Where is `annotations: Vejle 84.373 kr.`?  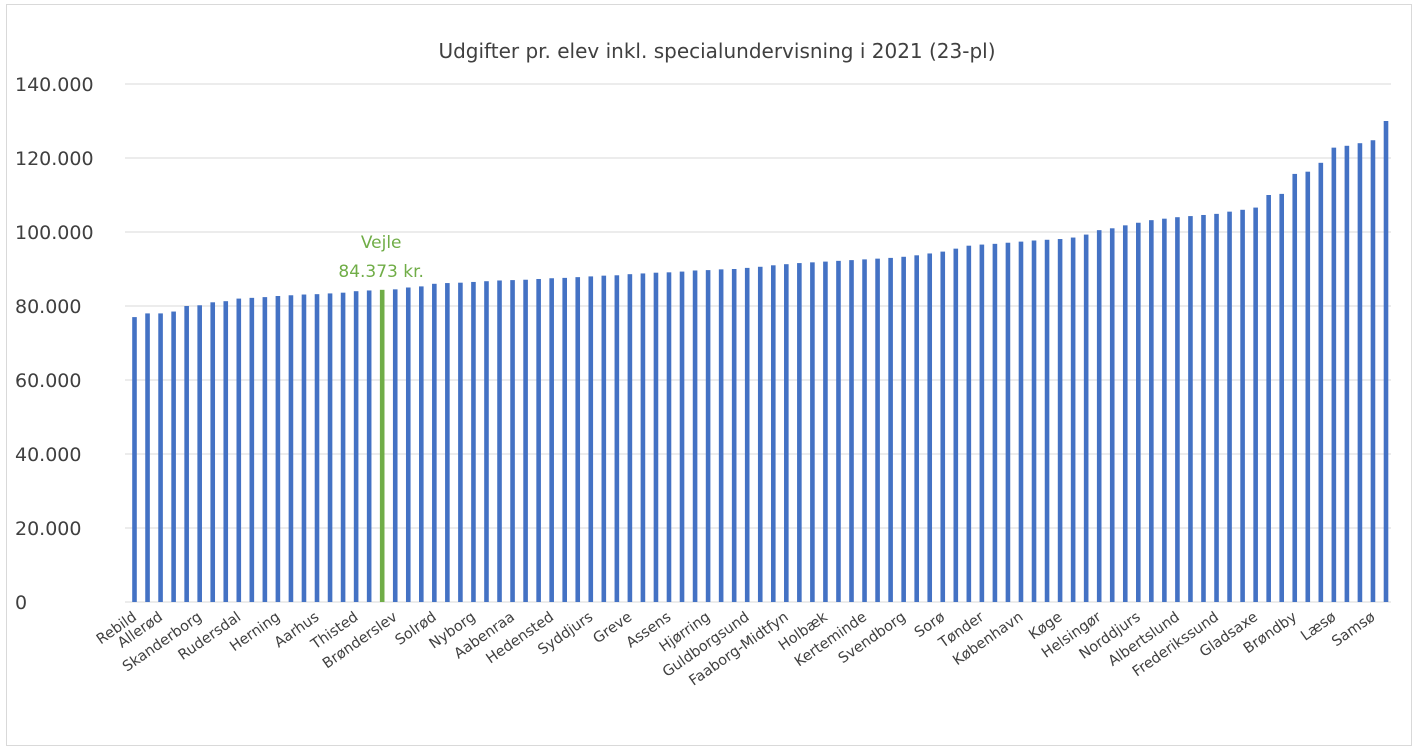
annotations: Vejle 84.373 kr. is located at coordinates (381, 257).